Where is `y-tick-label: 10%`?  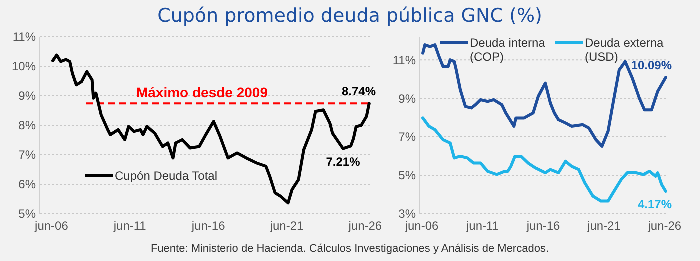 y-tick-label: 10% is located at coordinates (24, 67).